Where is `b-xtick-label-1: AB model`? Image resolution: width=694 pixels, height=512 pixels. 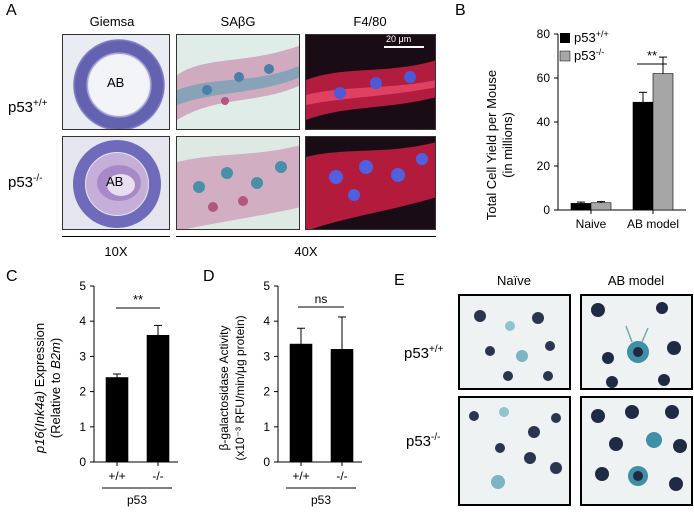
b-xtick-label-1: AB model is located at coordinates (653, 224).